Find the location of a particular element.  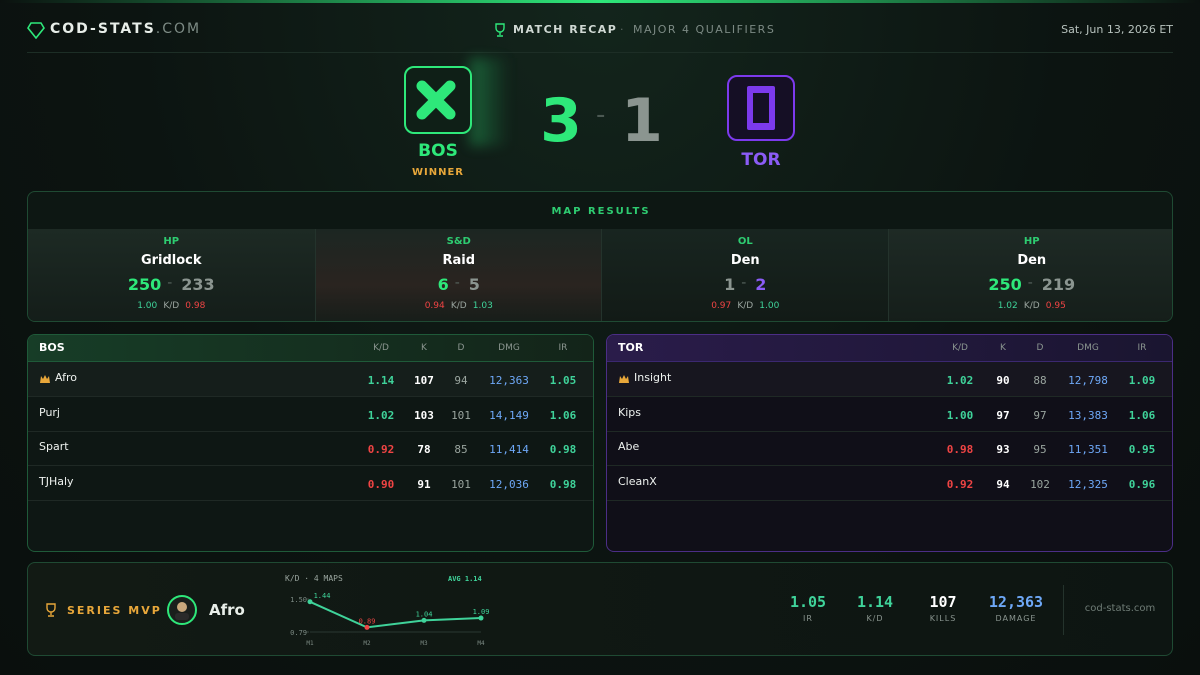

player-row: Insight 1.02 90 88 12,798 1.09 is located at coordinates (889, 379).